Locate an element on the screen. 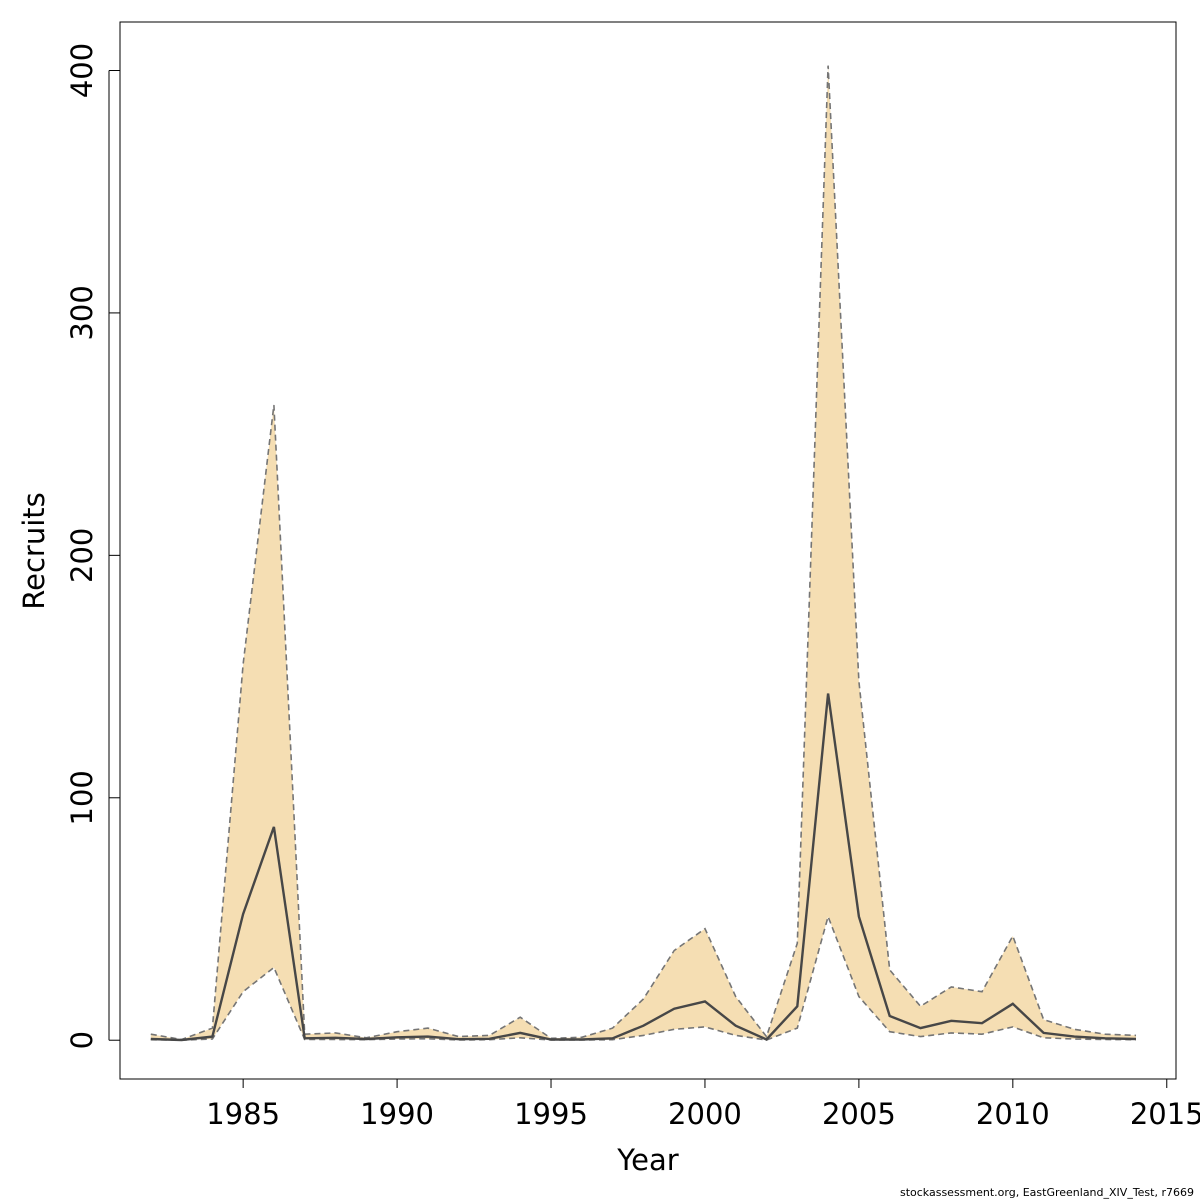 This screenshot has width=1200, height=1200. y-axis-title: Recruits is located at coordinates (34, 550).